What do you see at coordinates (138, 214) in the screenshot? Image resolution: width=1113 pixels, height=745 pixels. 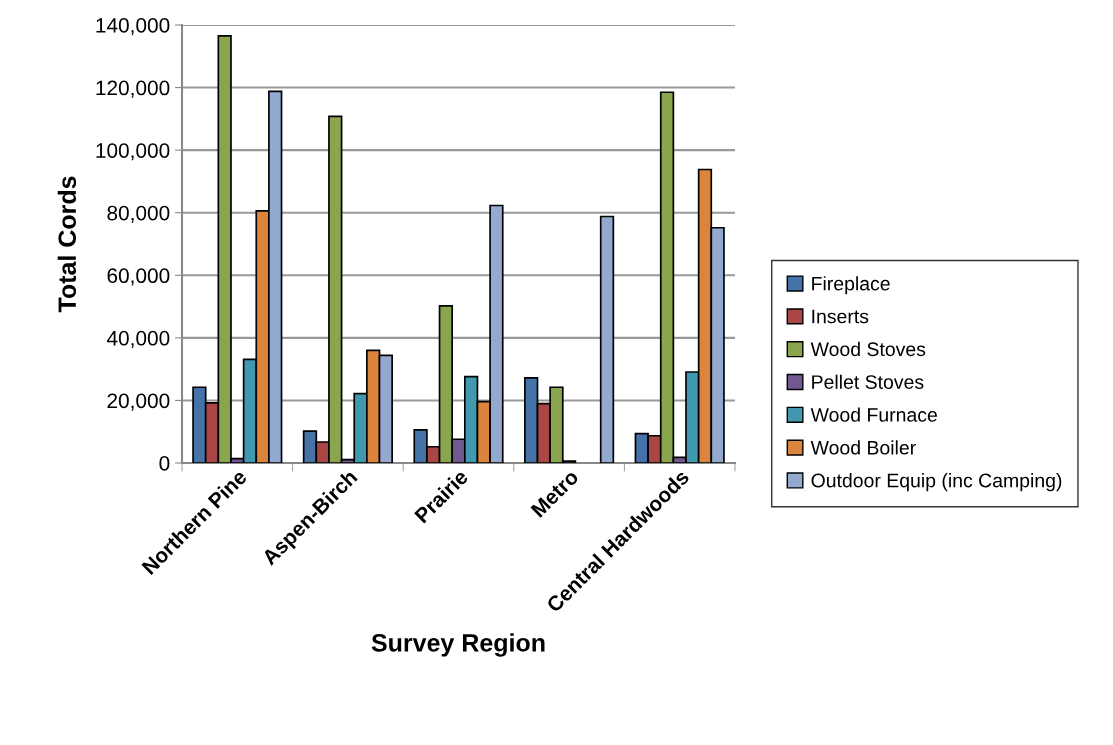 I see `y-tick-label: 80,000` at bounding box center [138, 214].